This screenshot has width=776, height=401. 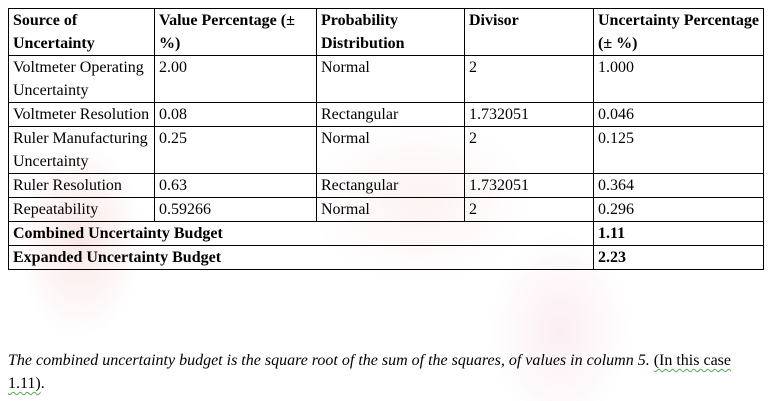 I want to click on combined-budget-row: Combined Uncertainty Budget 1.11, so click(x=386, y=233).